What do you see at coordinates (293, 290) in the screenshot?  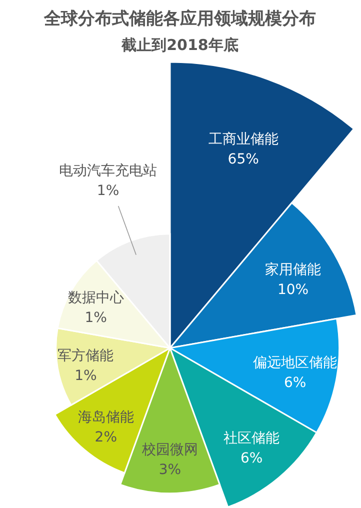 I see `data-label: 10%` at bounding box center [293, 290].